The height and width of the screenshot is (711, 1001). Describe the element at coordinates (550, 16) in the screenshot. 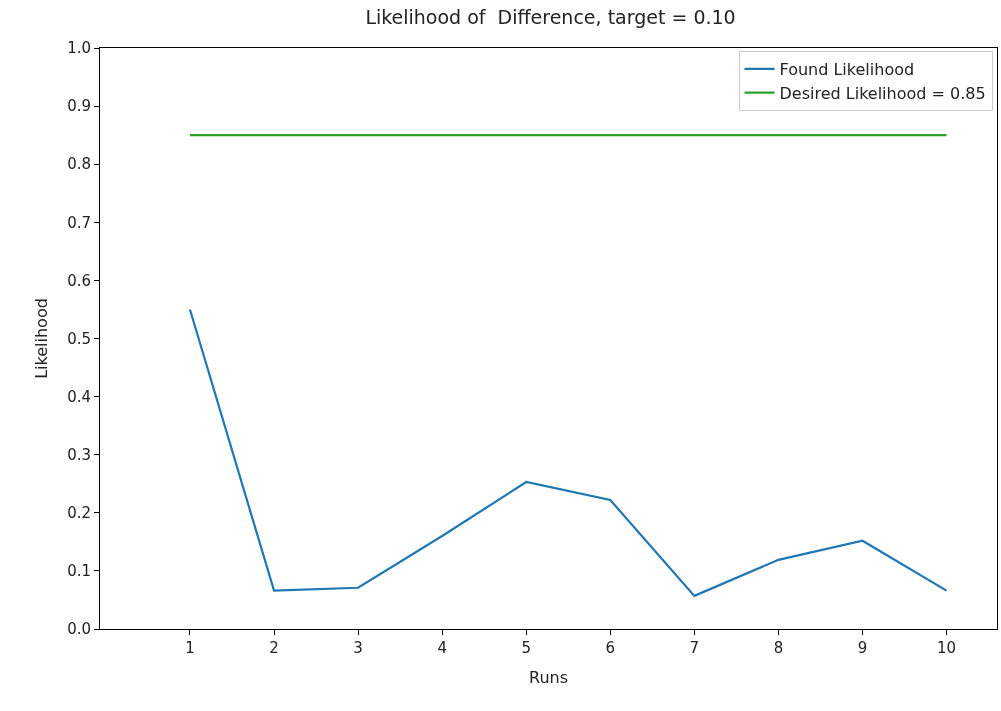

I see `chart-title: Likelihood of Difference, target = 0.10` at that location.